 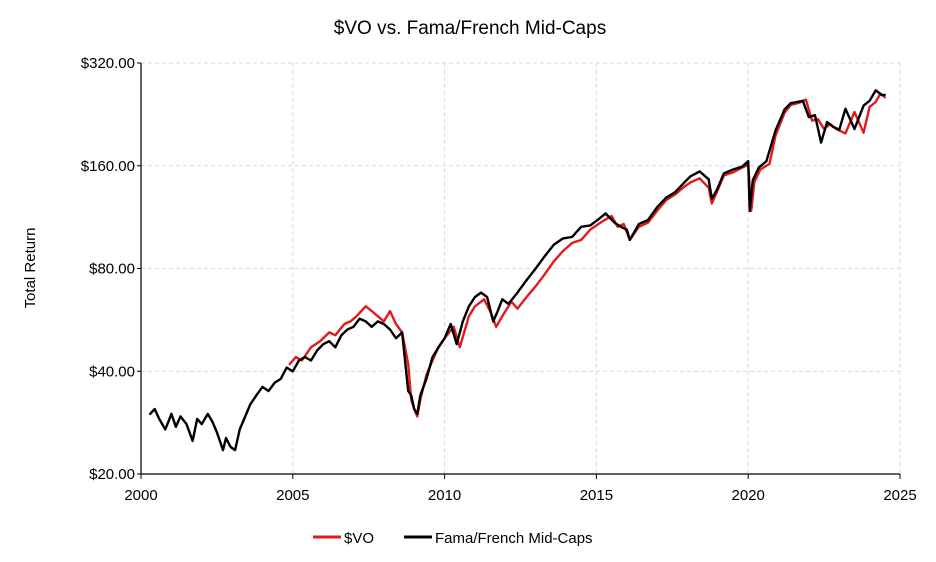 I want to click on y-tick-label: $20.00, so click(x=112, y=474).